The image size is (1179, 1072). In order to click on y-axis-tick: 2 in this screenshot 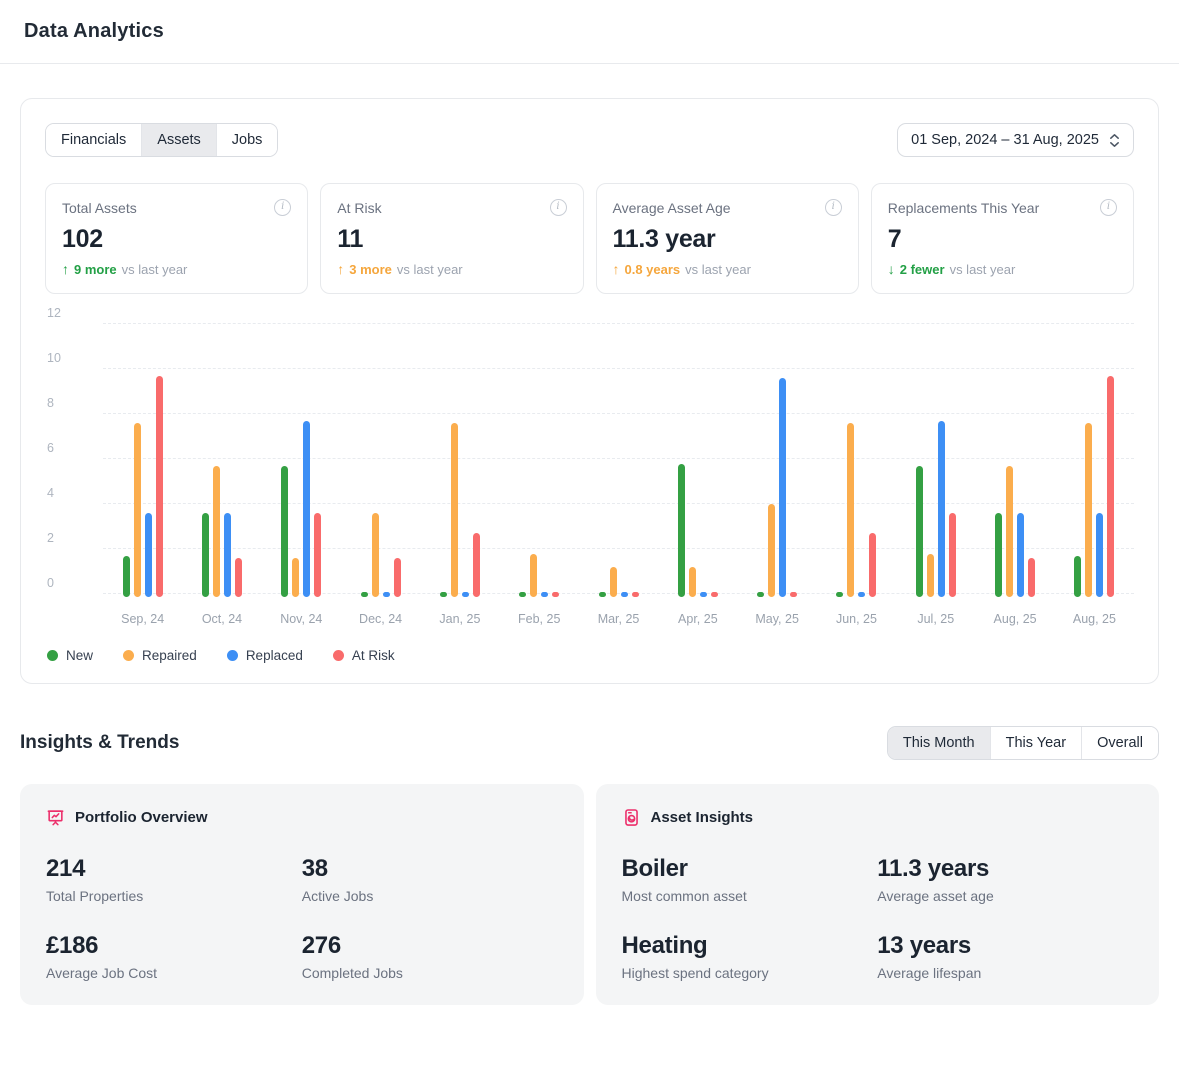, I will do `click(50, 538)`.